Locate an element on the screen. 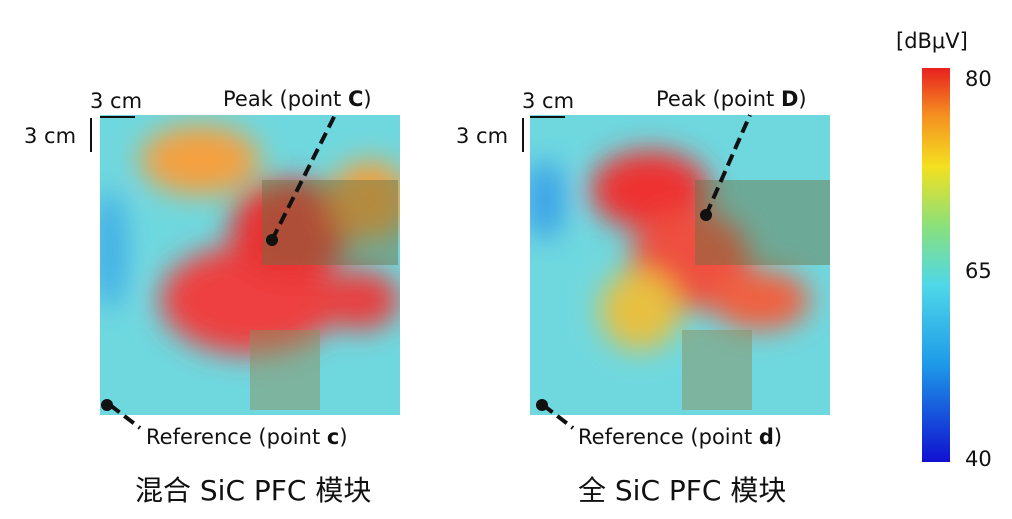 This screenshot has width=1012, height=519. colorbar-tick: 65 is located at coordinates (978, 271).